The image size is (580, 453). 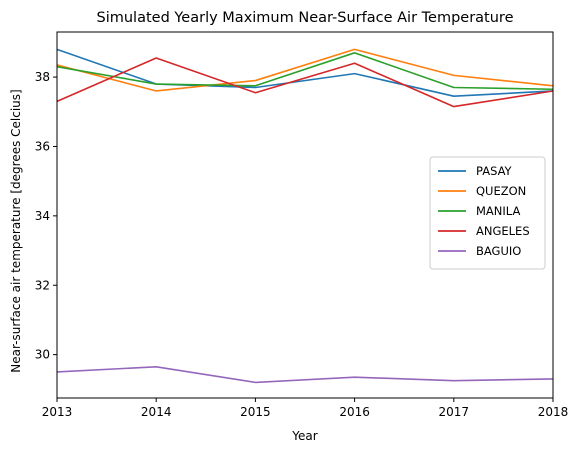 What do you see at coordinates (503, 231) in the screenshot?
I see `legend-label-angeles: ANGELES` at bounding box center [503, 231].